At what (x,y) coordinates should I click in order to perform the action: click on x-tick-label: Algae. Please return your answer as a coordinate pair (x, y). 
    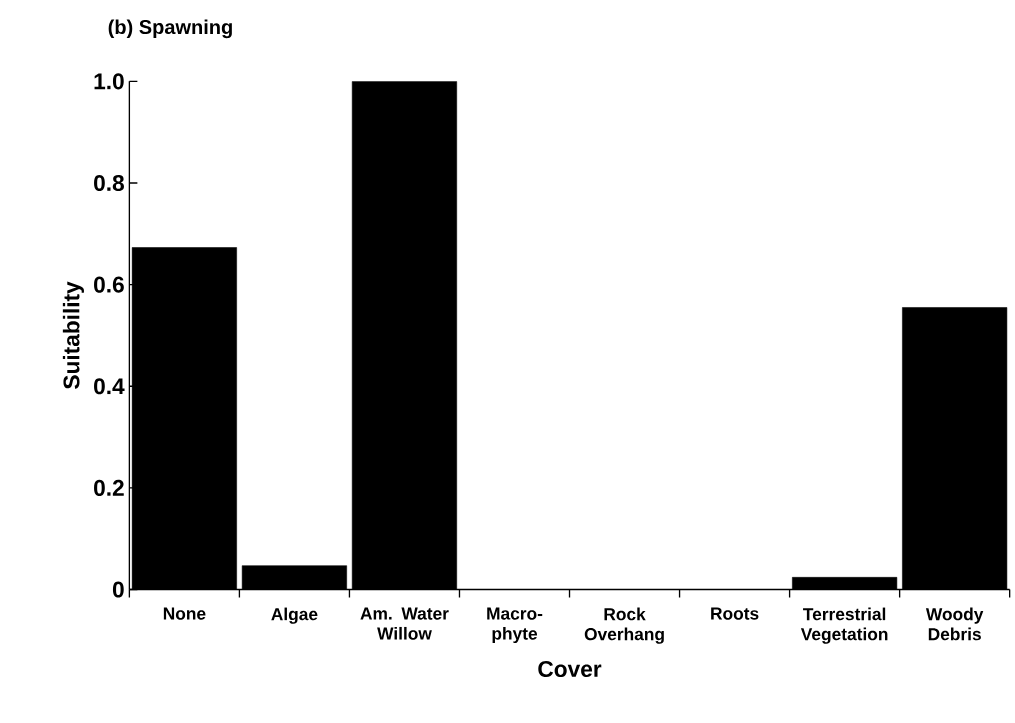
    Looking at the image, I should click on (294, 615).